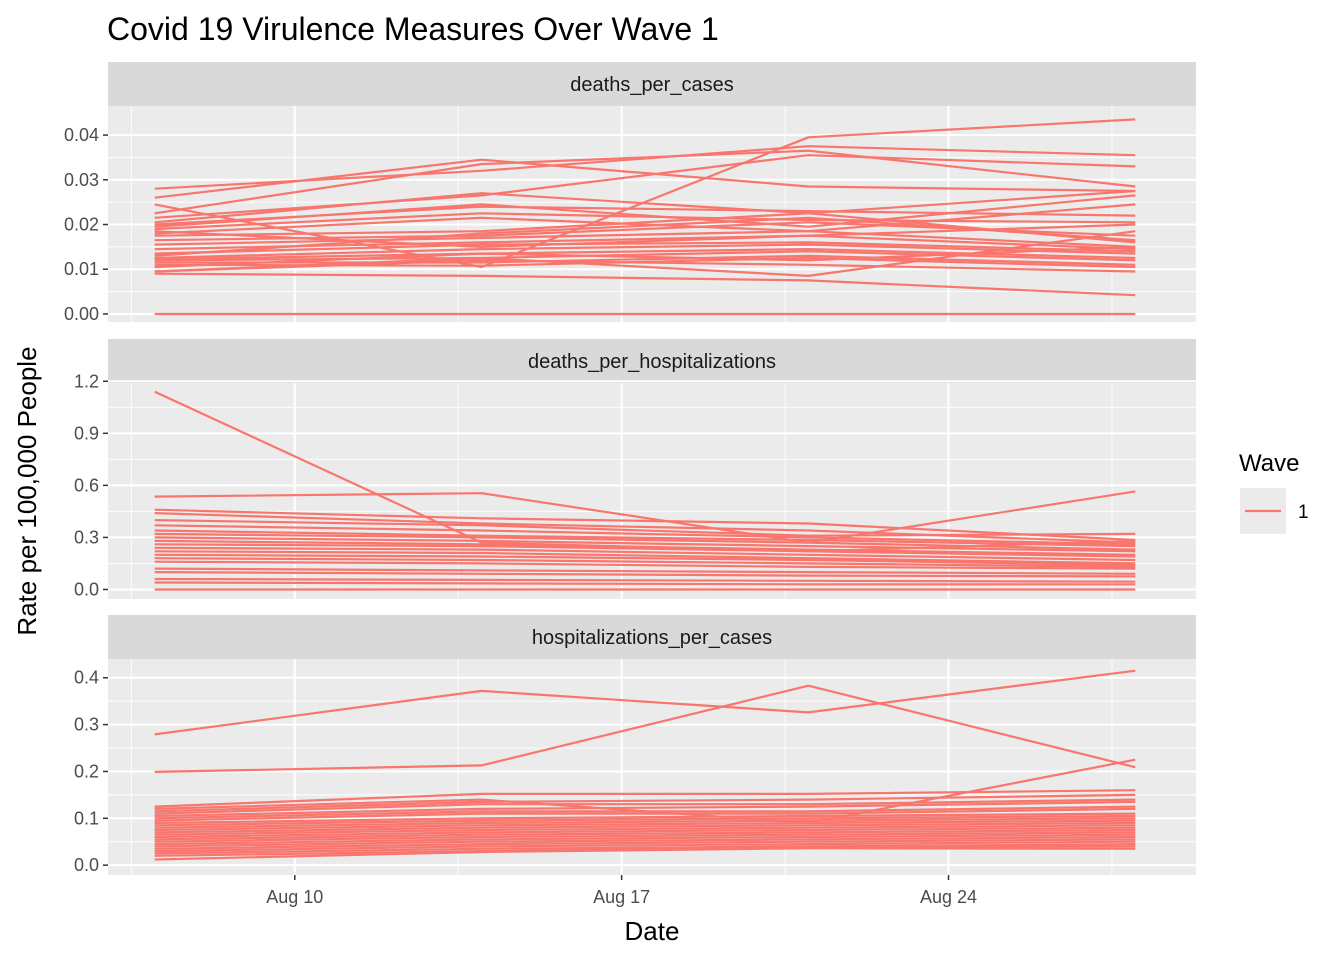 The image size is (1344, 960). Describe the element at coordinates (86, 381) in the screenshot. I see `y-tick-label: 1.2` at that location.